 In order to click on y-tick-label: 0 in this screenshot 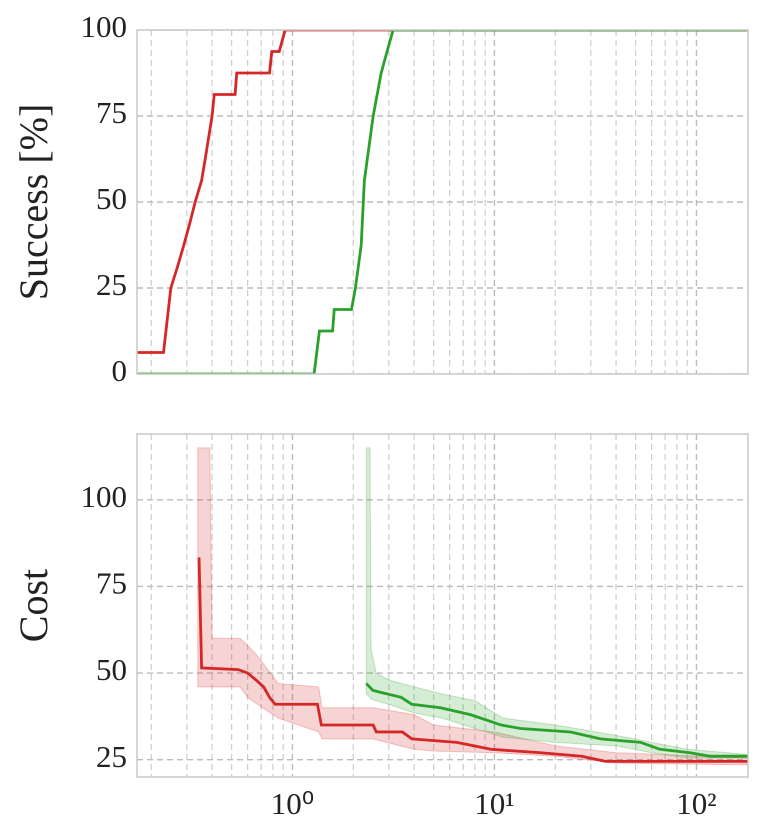, I will do `click(120, 370)`.